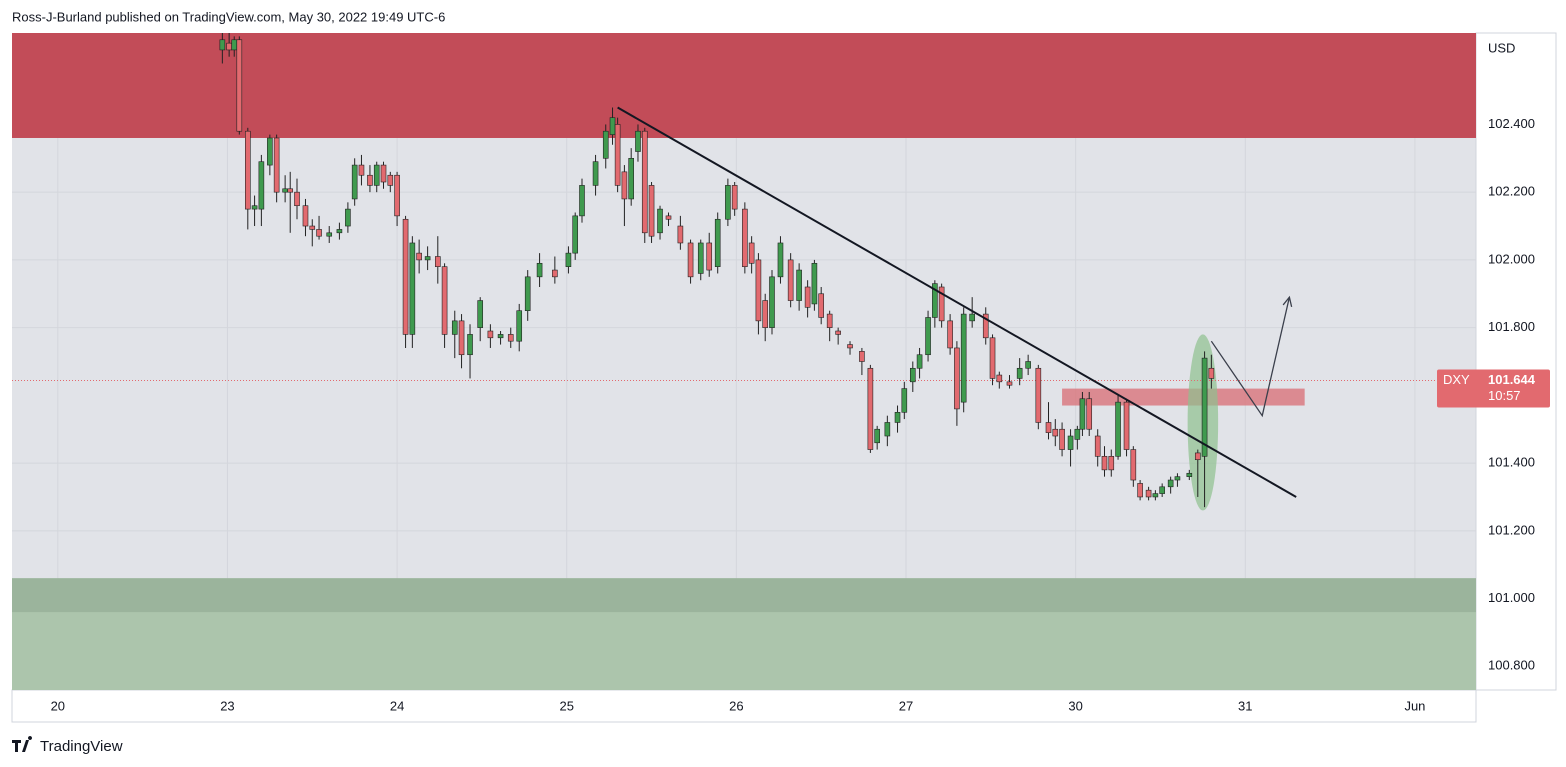 Image resolution: width=1566 pixels, height=767 pixels. Describe the element at coordinates (1511, 462) in the screenshot. I see `y-tick-label: 101.400` at that location.